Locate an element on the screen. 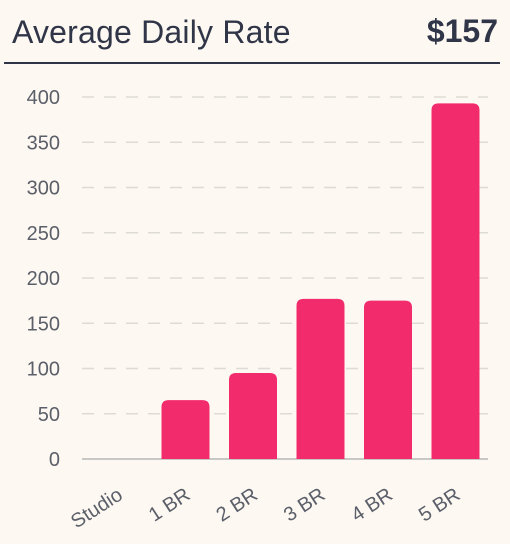  average-rate-value: $157 is located at coordinates (462, 31).